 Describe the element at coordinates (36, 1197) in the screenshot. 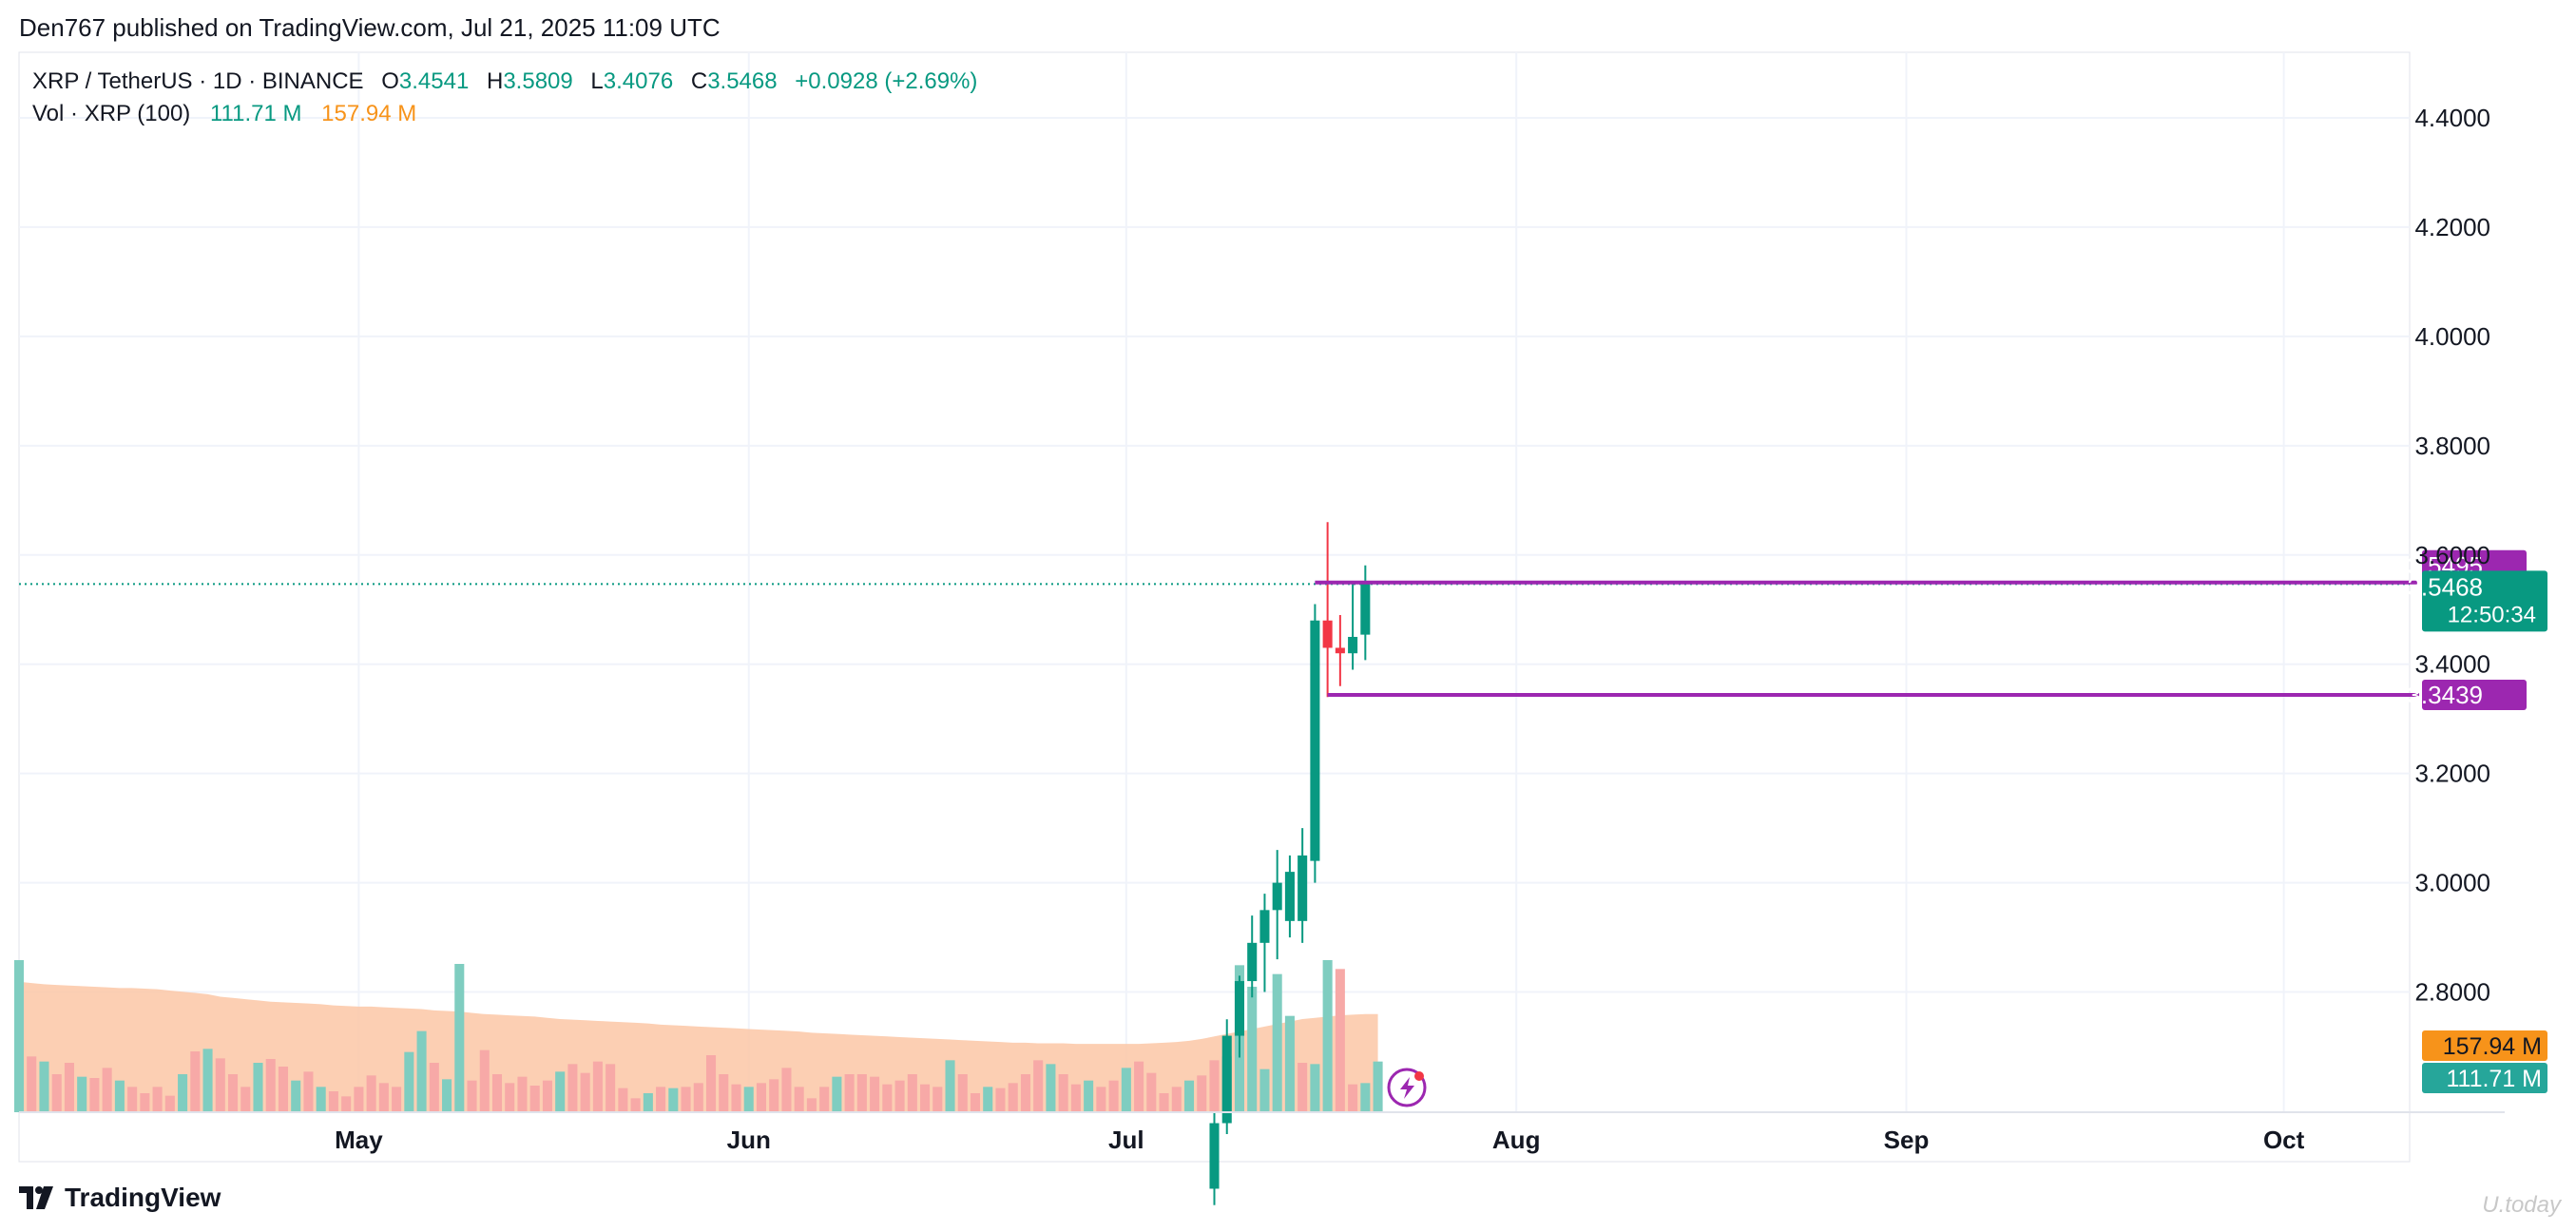

I see `tradingview-logo-icon` at that location.